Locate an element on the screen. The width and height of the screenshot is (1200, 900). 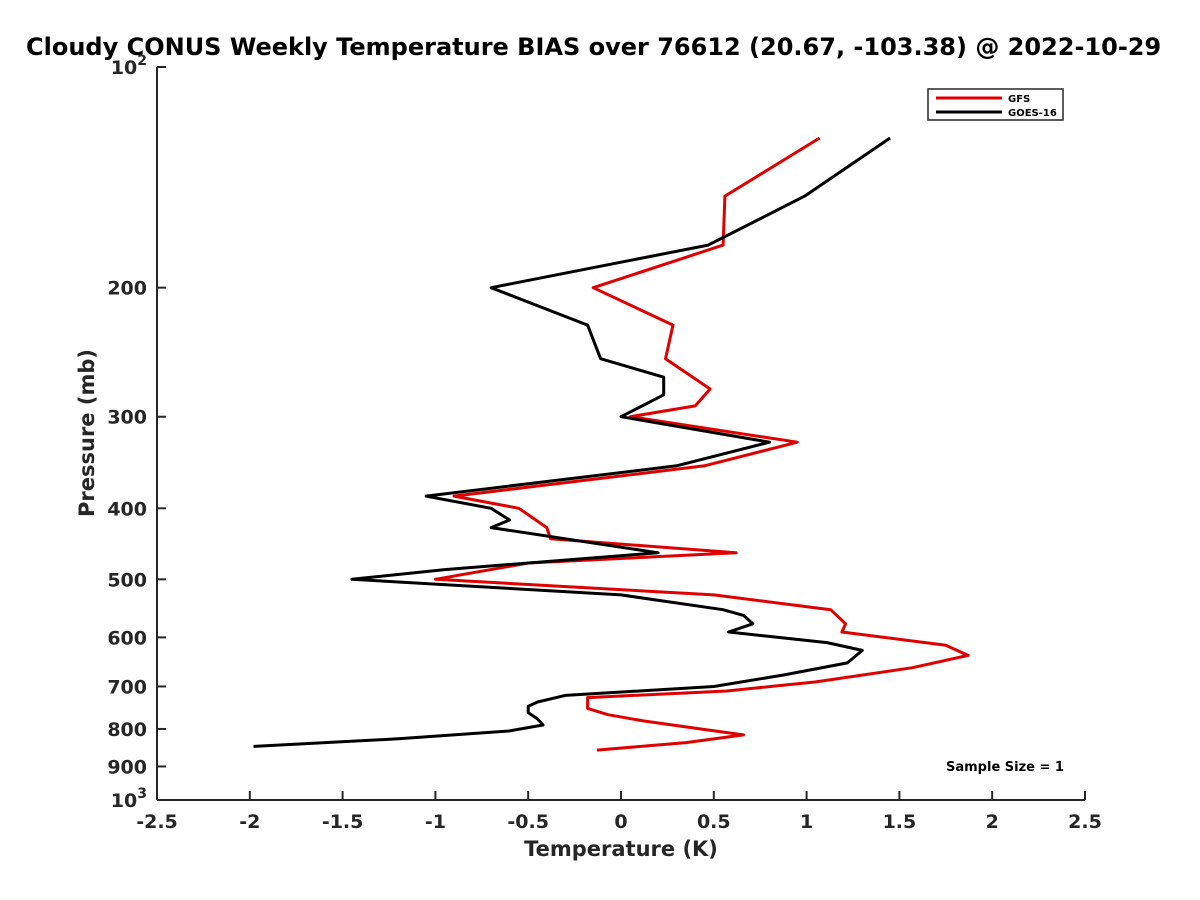
y-tick-label: 900 is located at coordinates (127, 767).